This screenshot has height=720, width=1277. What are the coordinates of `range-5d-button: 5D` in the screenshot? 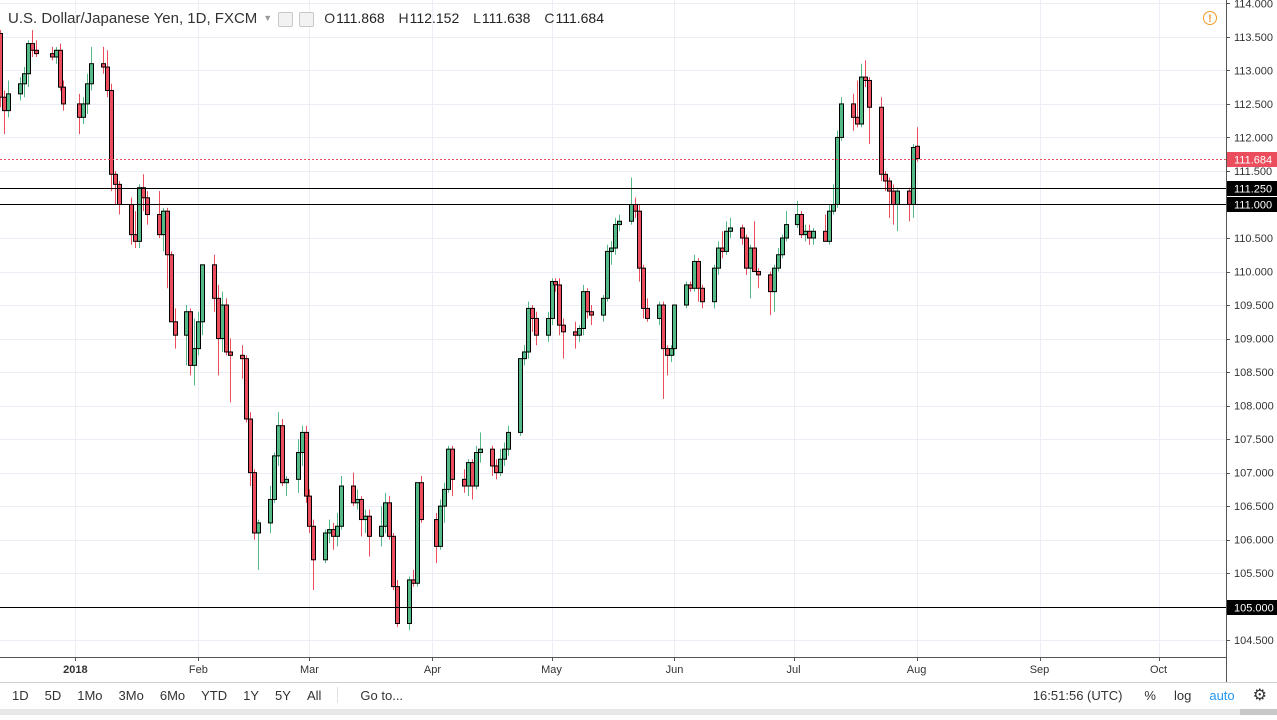 It's located at (53, 695).